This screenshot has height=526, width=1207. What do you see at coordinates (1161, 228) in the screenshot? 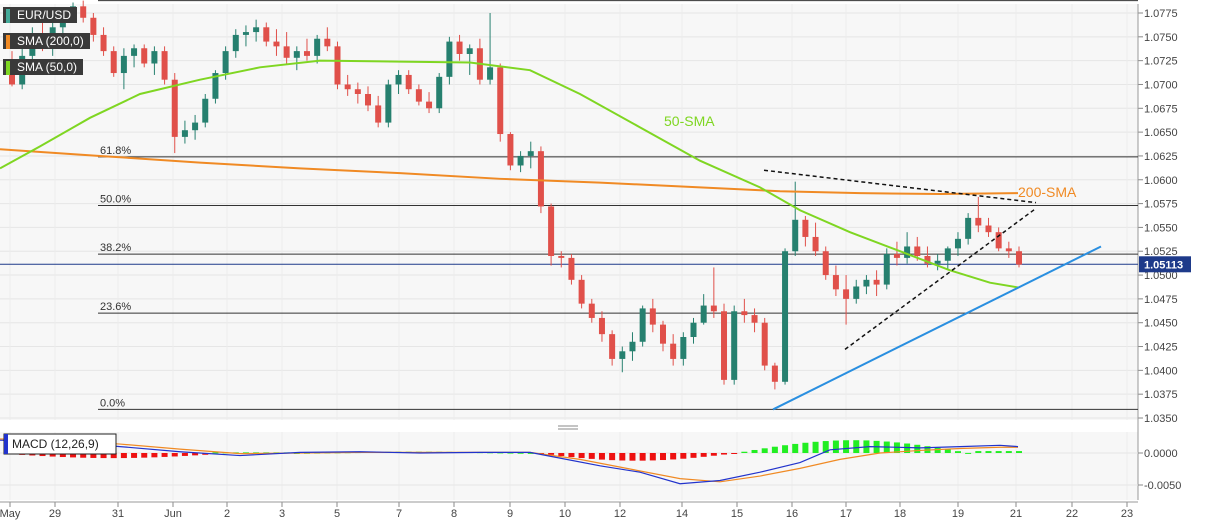
I see `price-tick-label: 1.0550` at bounding box center [1161, 228].